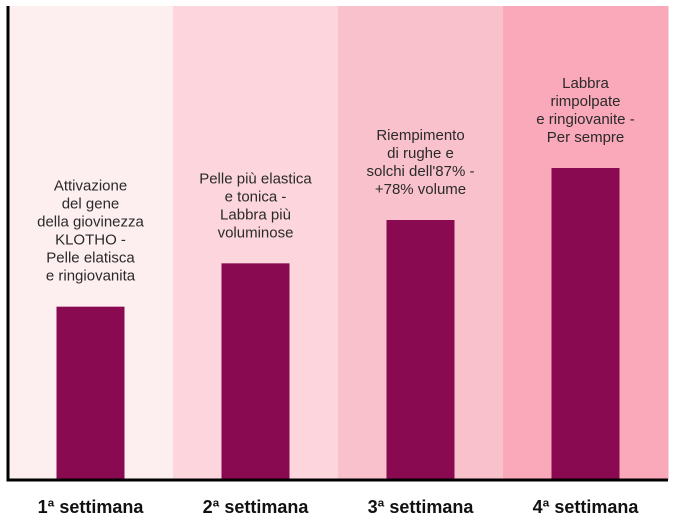 This screenshot has height=531, width=693. Describe the element at coordinates (420, 135) in the screenshot. I see `bar-annotation-line: Riempimento` at that location.